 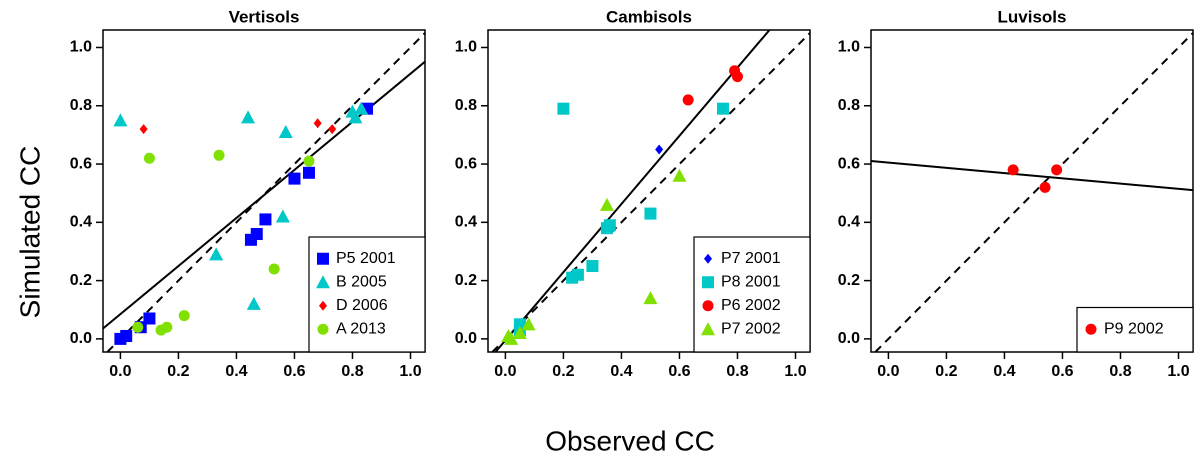 What do you see at coordinates (630, 440) in the screenshot?
I see `x-axis-label: Observed CC` at bounding box center [630, 440].